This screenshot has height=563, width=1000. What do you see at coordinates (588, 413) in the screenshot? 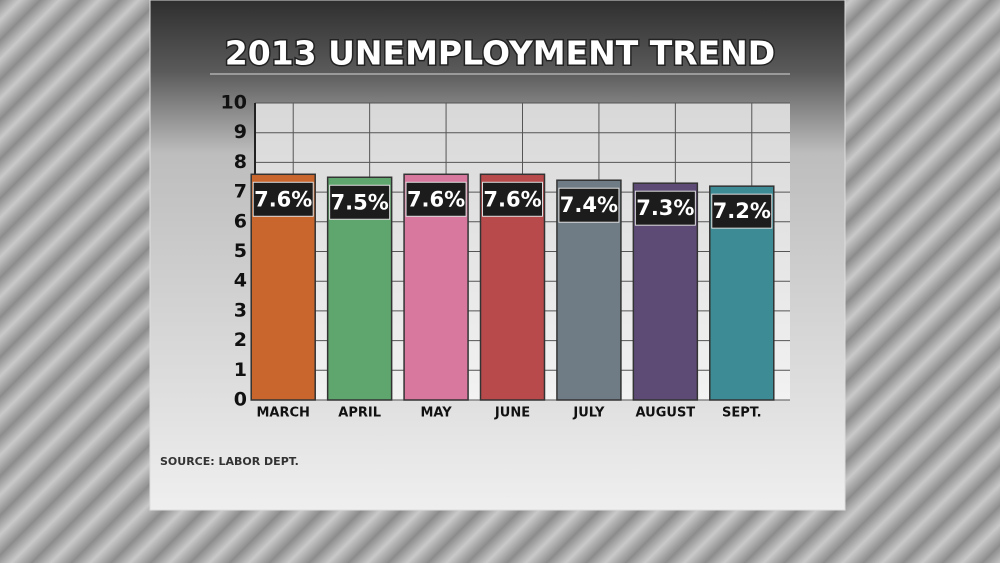
I see `x-tick-label: JULY` at bounding box center [588, 413].